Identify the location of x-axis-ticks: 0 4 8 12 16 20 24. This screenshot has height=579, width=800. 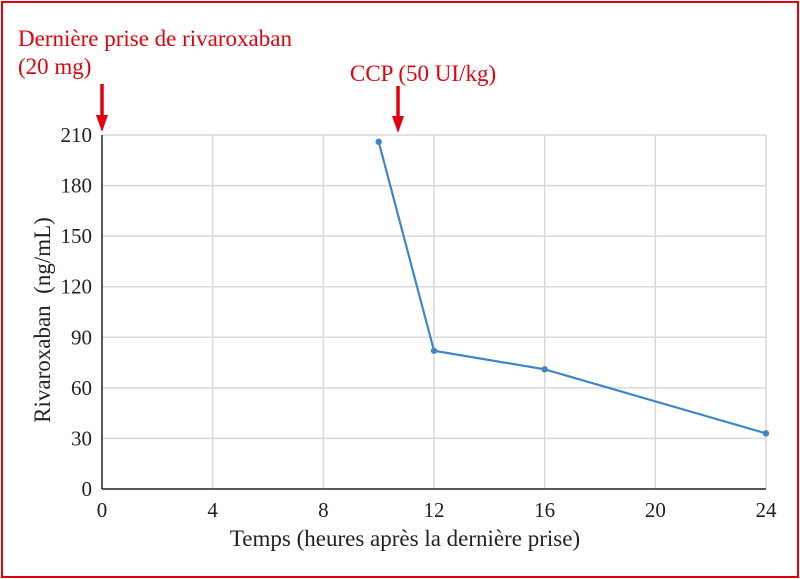
(437, 510).